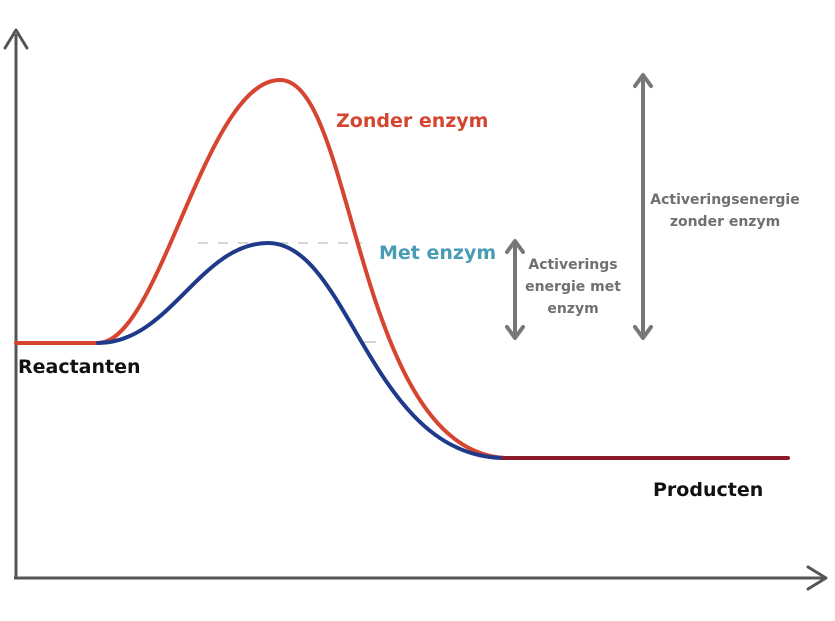  What do you see at coordinates (79, 367) in the screenshot?
I see `label-reactants: Reactanten` at bounding box center [79, 367].